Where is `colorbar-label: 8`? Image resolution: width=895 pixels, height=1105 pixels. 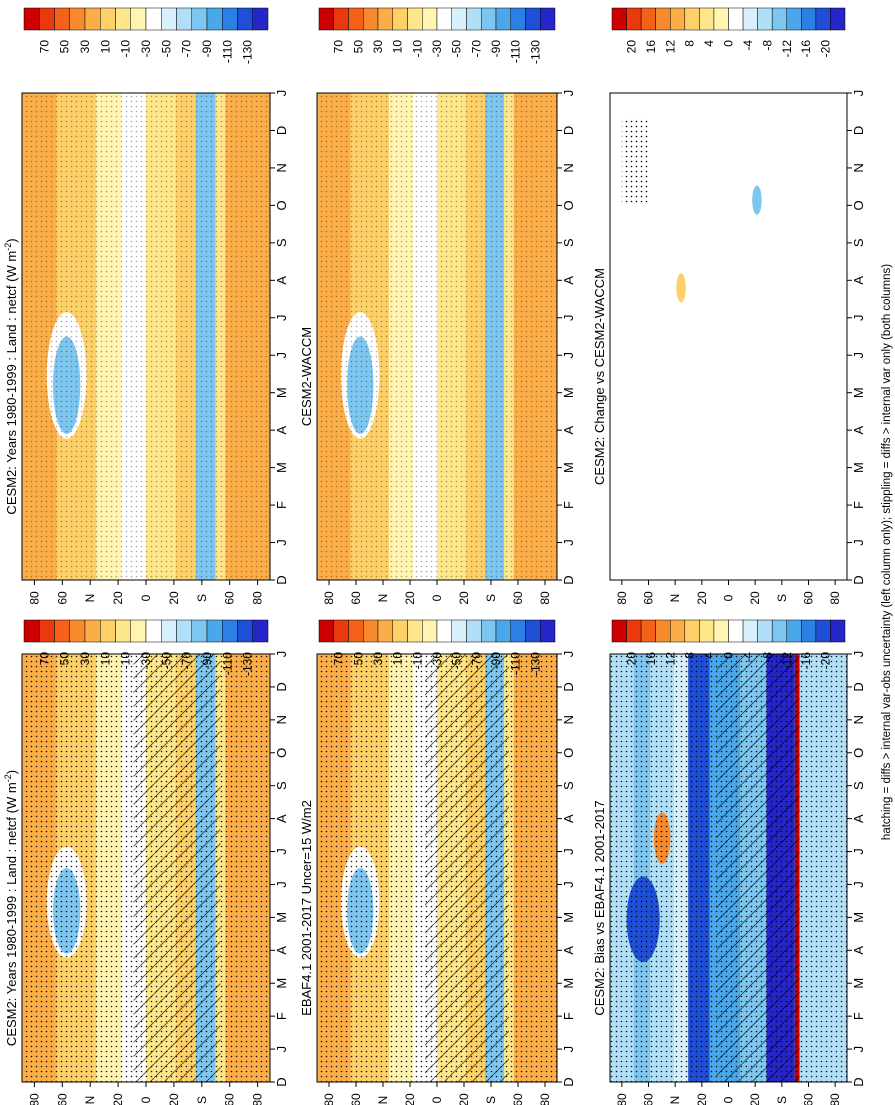 colorbar-label: 8 is located at coordinates (690, 43).